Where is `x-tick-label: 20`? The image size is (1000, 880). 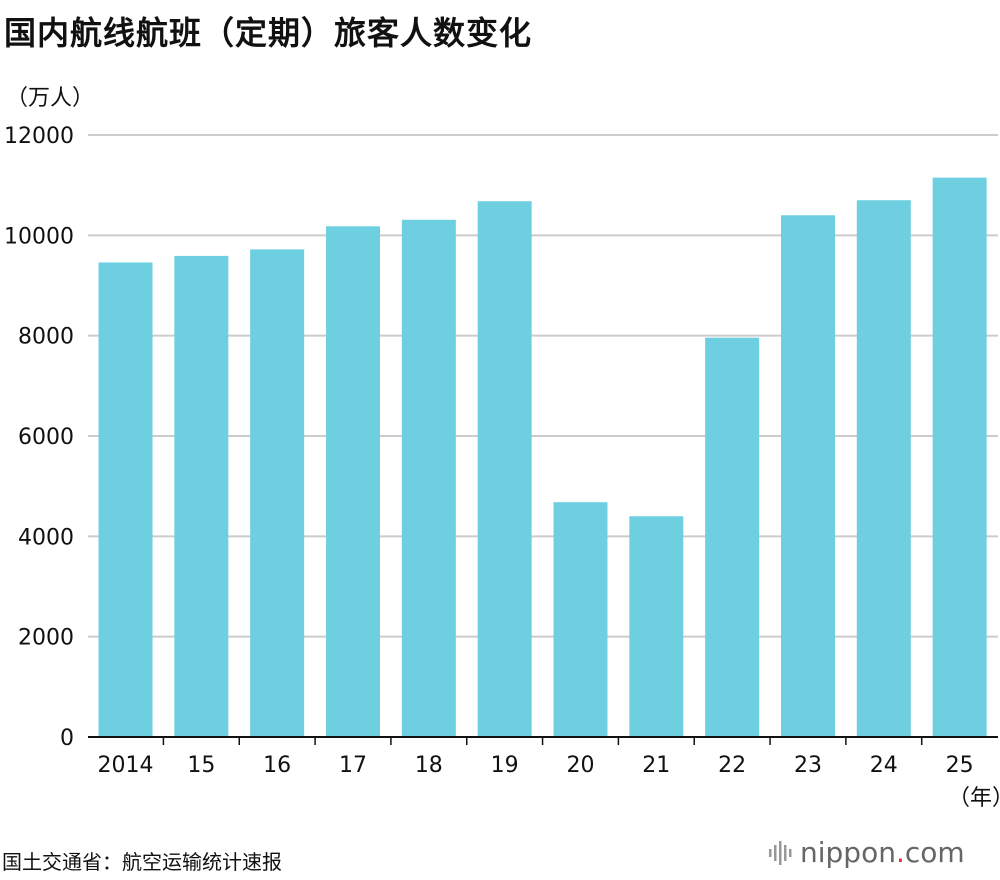 x-tick-label: 20 is located at coordinates (580, 765).